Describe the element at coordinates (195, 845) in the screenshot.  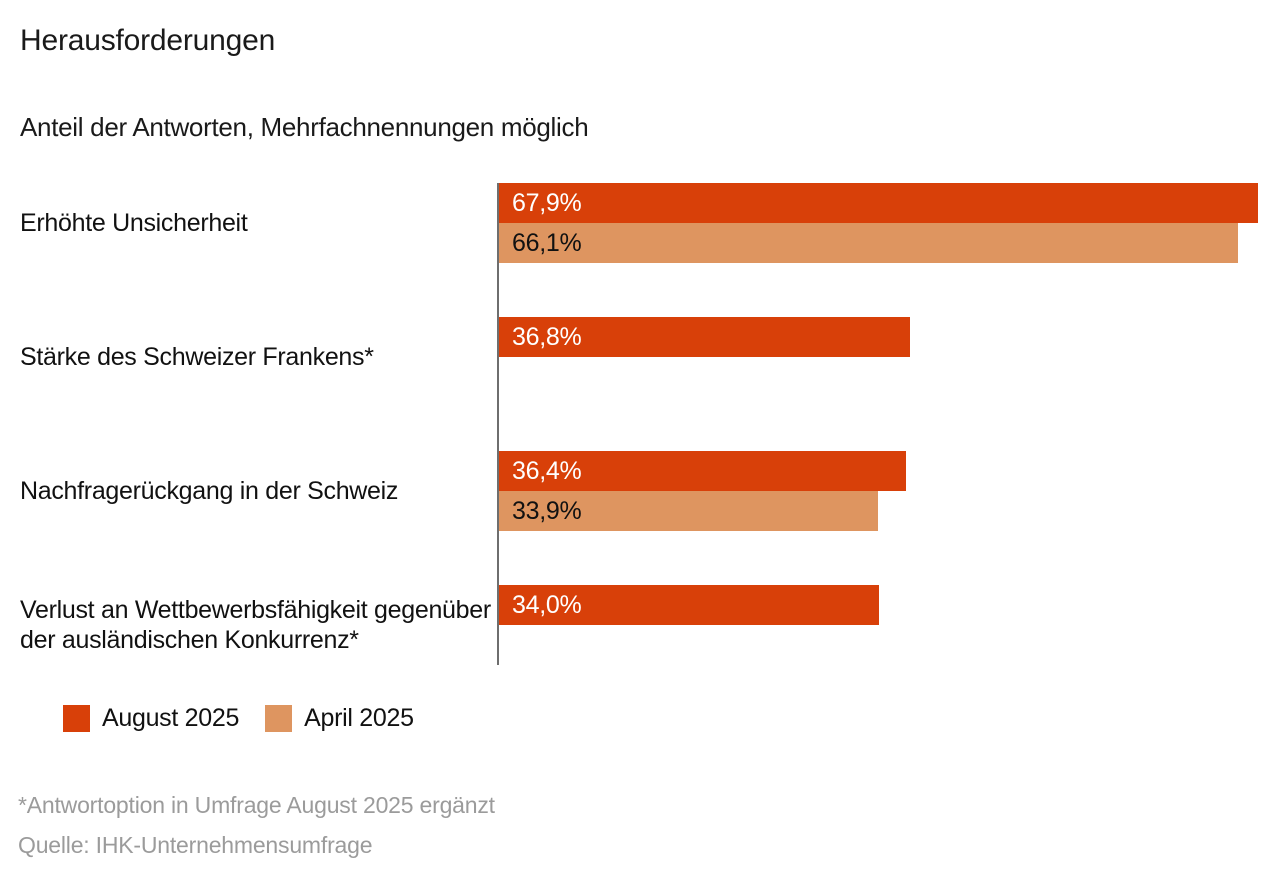
I see `footnote-source: Quelle: IHK-Unternehmensumfrage` at that location.